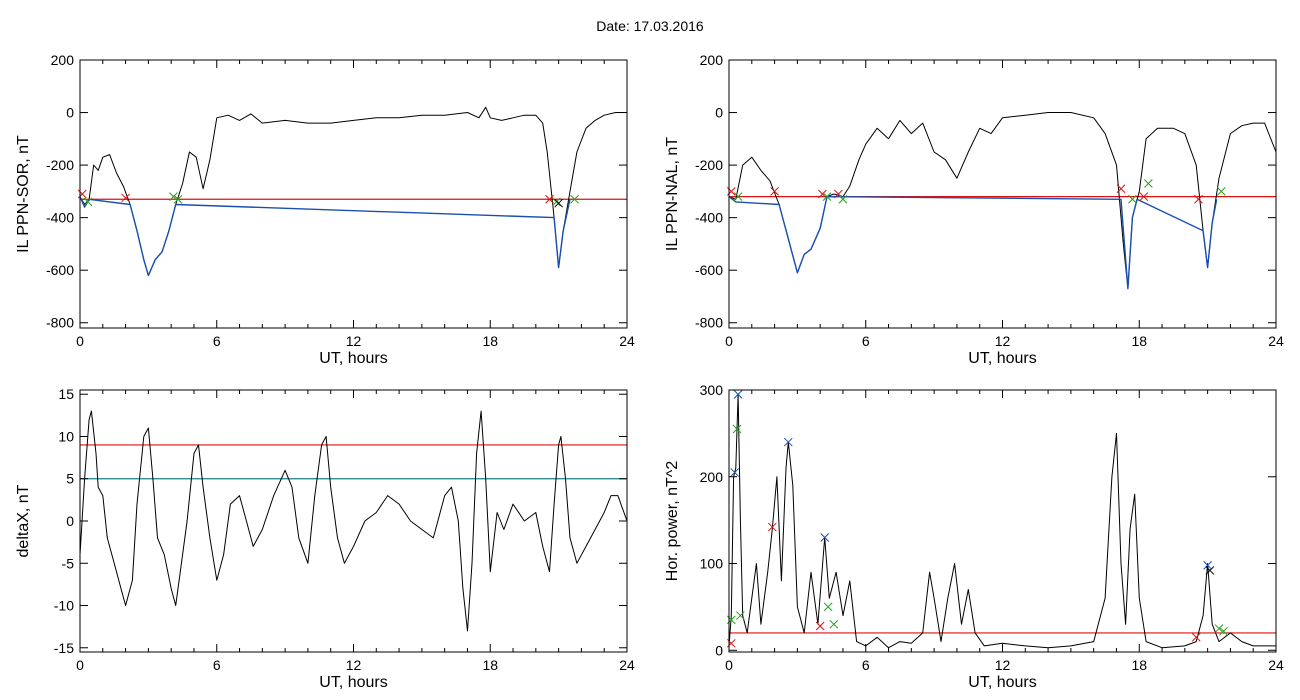  Describe the element at coordinates (23, 520) in the screenshot. I see `y-axis-label: deltaX, nT` at that location.